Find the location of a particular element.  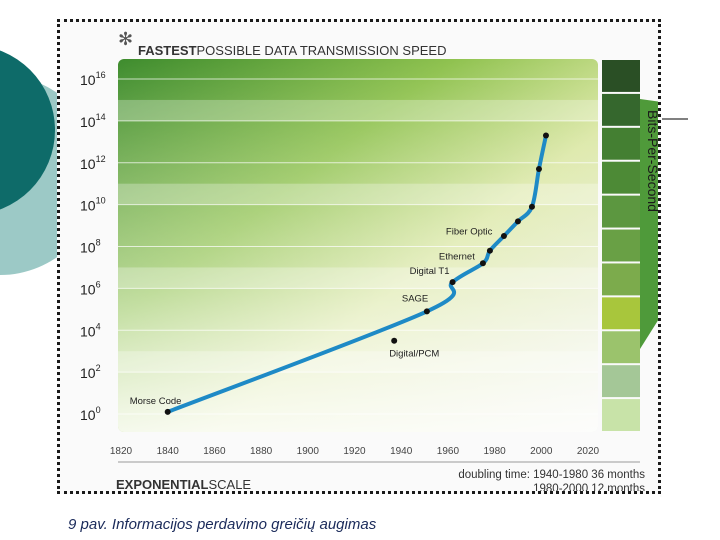

point-label: Morse Code is located at coordinates (156, 401).